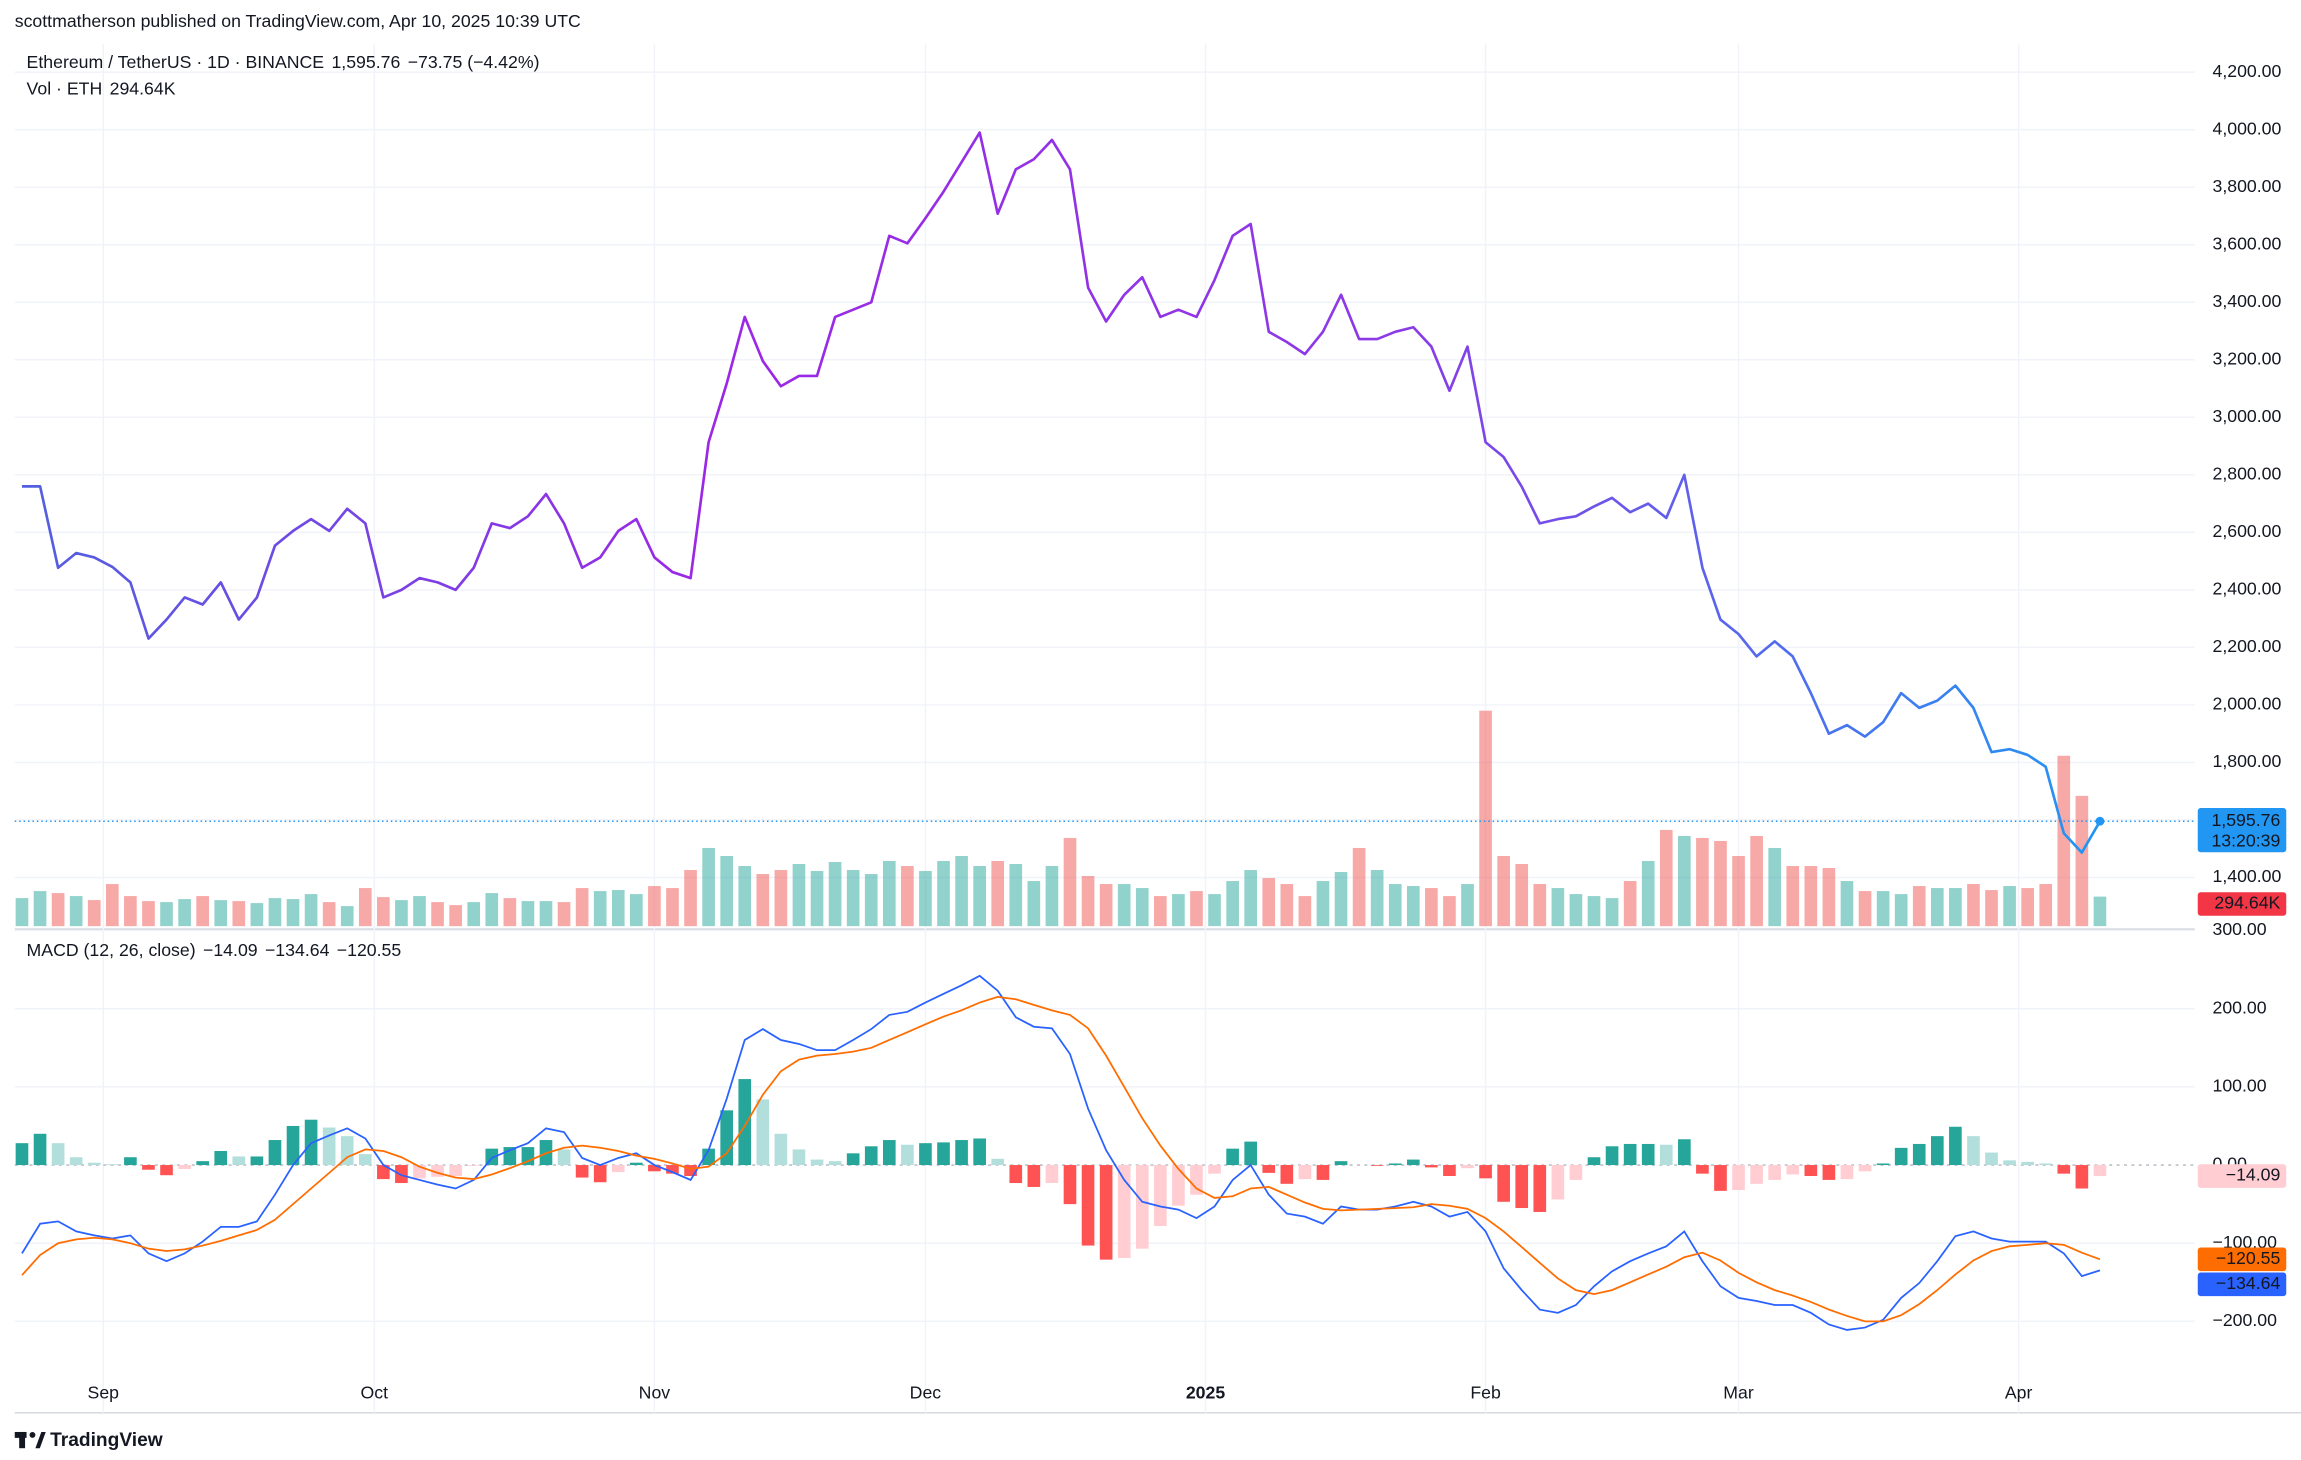 The height and width of the screenshot is (1460, 2301). Describe the element at coordinates (2247, 128) in the screenshot. I see `y-tick-label: 4,000.00` at that location.